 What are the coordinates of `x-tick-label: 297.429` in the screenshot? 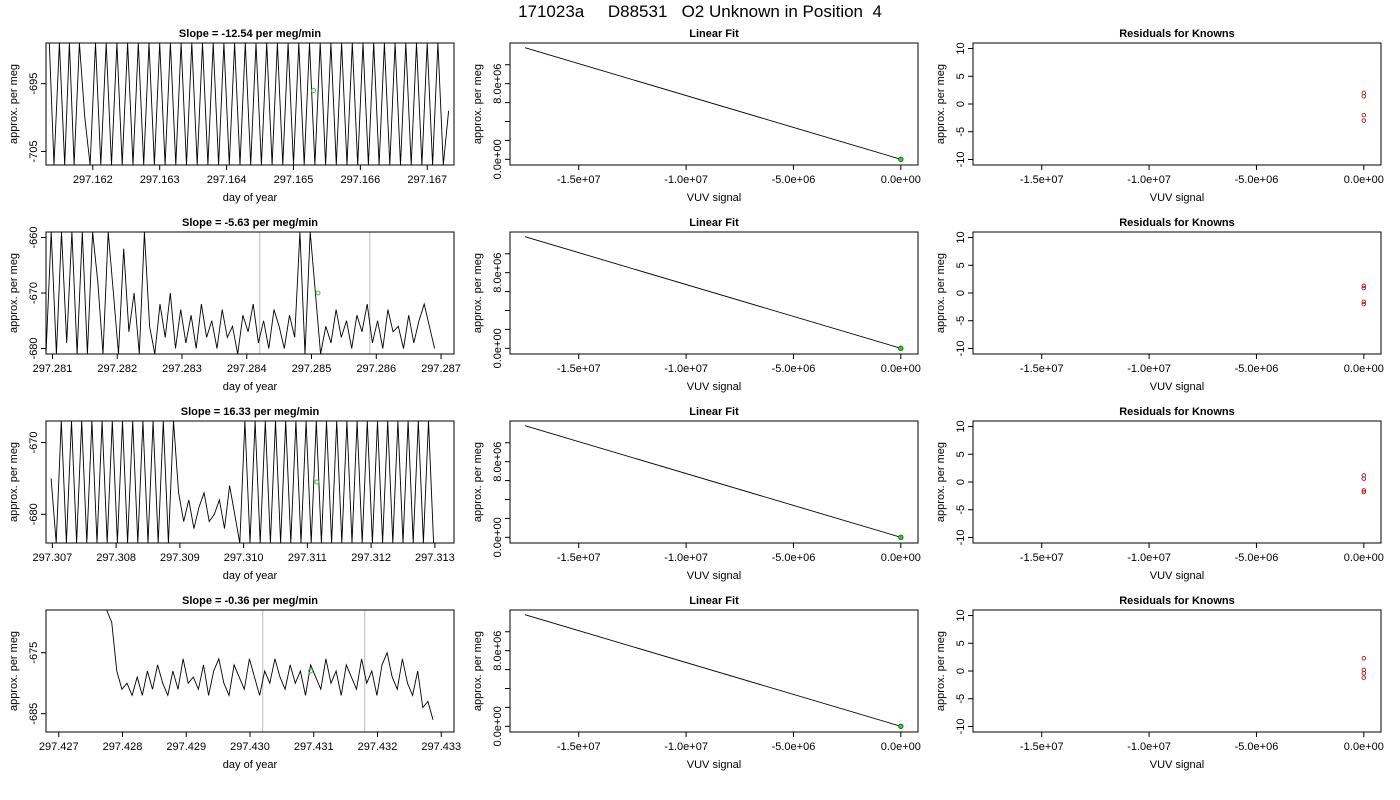 It's located at (186, 747).